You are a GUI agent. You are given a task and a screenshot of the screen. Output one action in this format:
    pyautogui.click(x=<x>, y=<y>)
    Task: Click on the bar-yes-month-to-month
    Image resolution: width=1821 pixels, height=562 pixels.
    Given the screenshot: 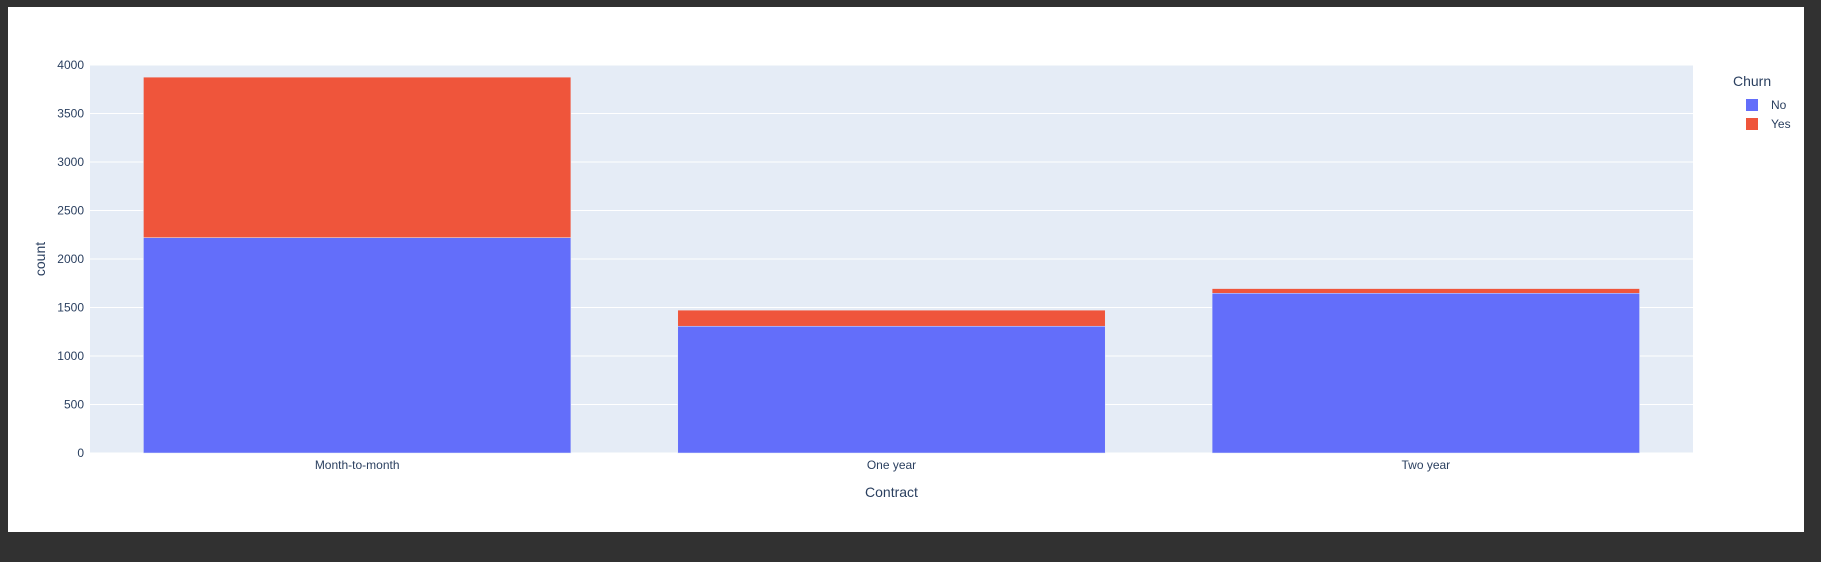 What is the action you would take?
    pyautogui.click(x=357, y=157)
    